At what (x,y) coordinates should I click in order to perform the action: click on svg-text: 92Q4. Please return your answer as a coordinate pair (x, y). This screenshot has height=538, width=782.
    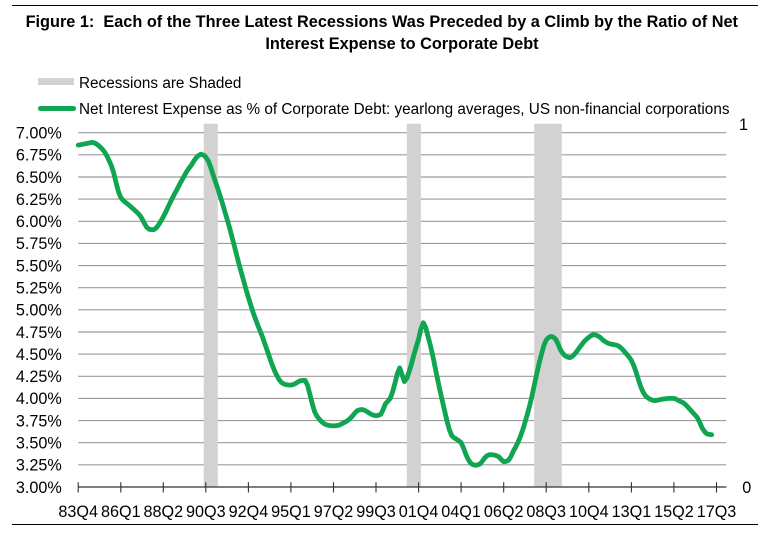
    Looking at the image, I should click on (249, 512).